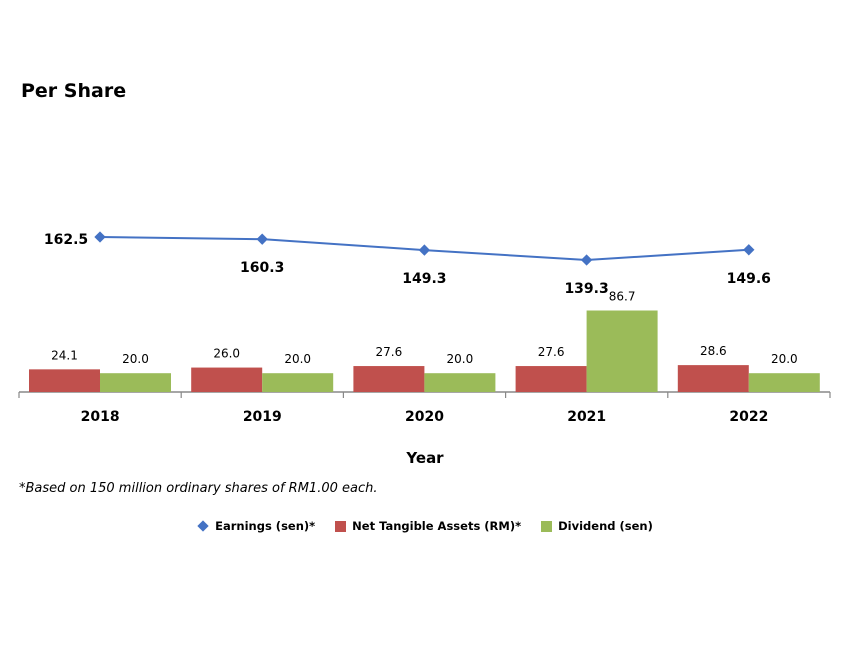  What do you see at coordinates (547, 526) in the screenshot?
I see `legend-swatch-dividend` at bounding box center [547, 526].